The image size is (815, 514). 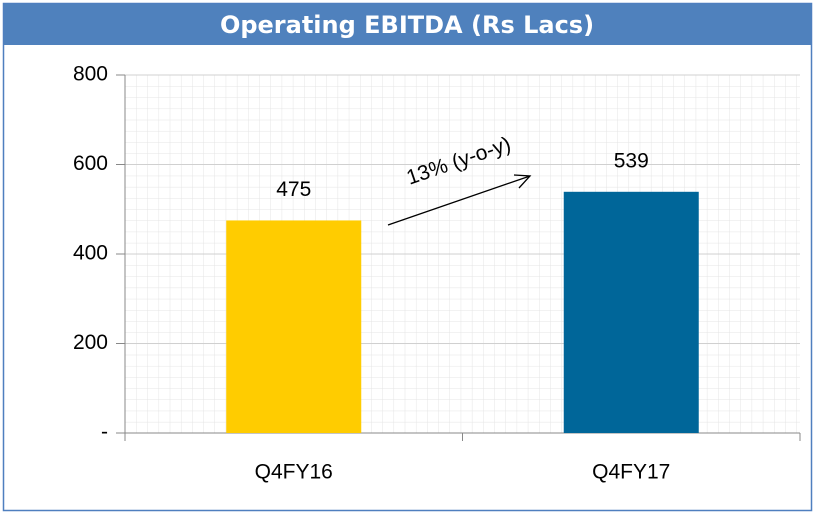 I want to click on arrow, so click(x=459, y=200).